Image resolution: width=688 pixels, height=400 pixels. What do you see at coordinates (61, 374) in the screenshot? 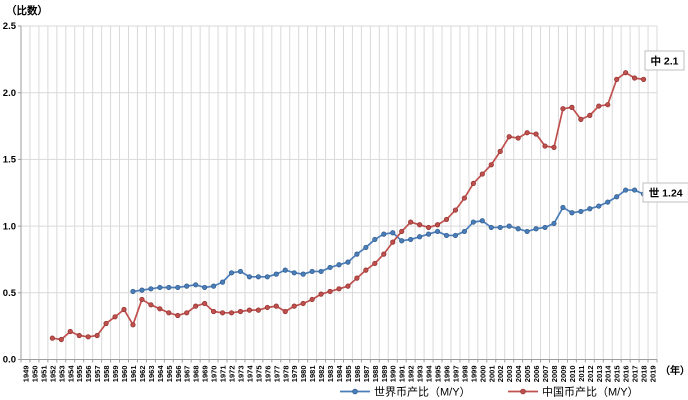
I see `x-tick-label: 1953` at bounding box center [61, 374].